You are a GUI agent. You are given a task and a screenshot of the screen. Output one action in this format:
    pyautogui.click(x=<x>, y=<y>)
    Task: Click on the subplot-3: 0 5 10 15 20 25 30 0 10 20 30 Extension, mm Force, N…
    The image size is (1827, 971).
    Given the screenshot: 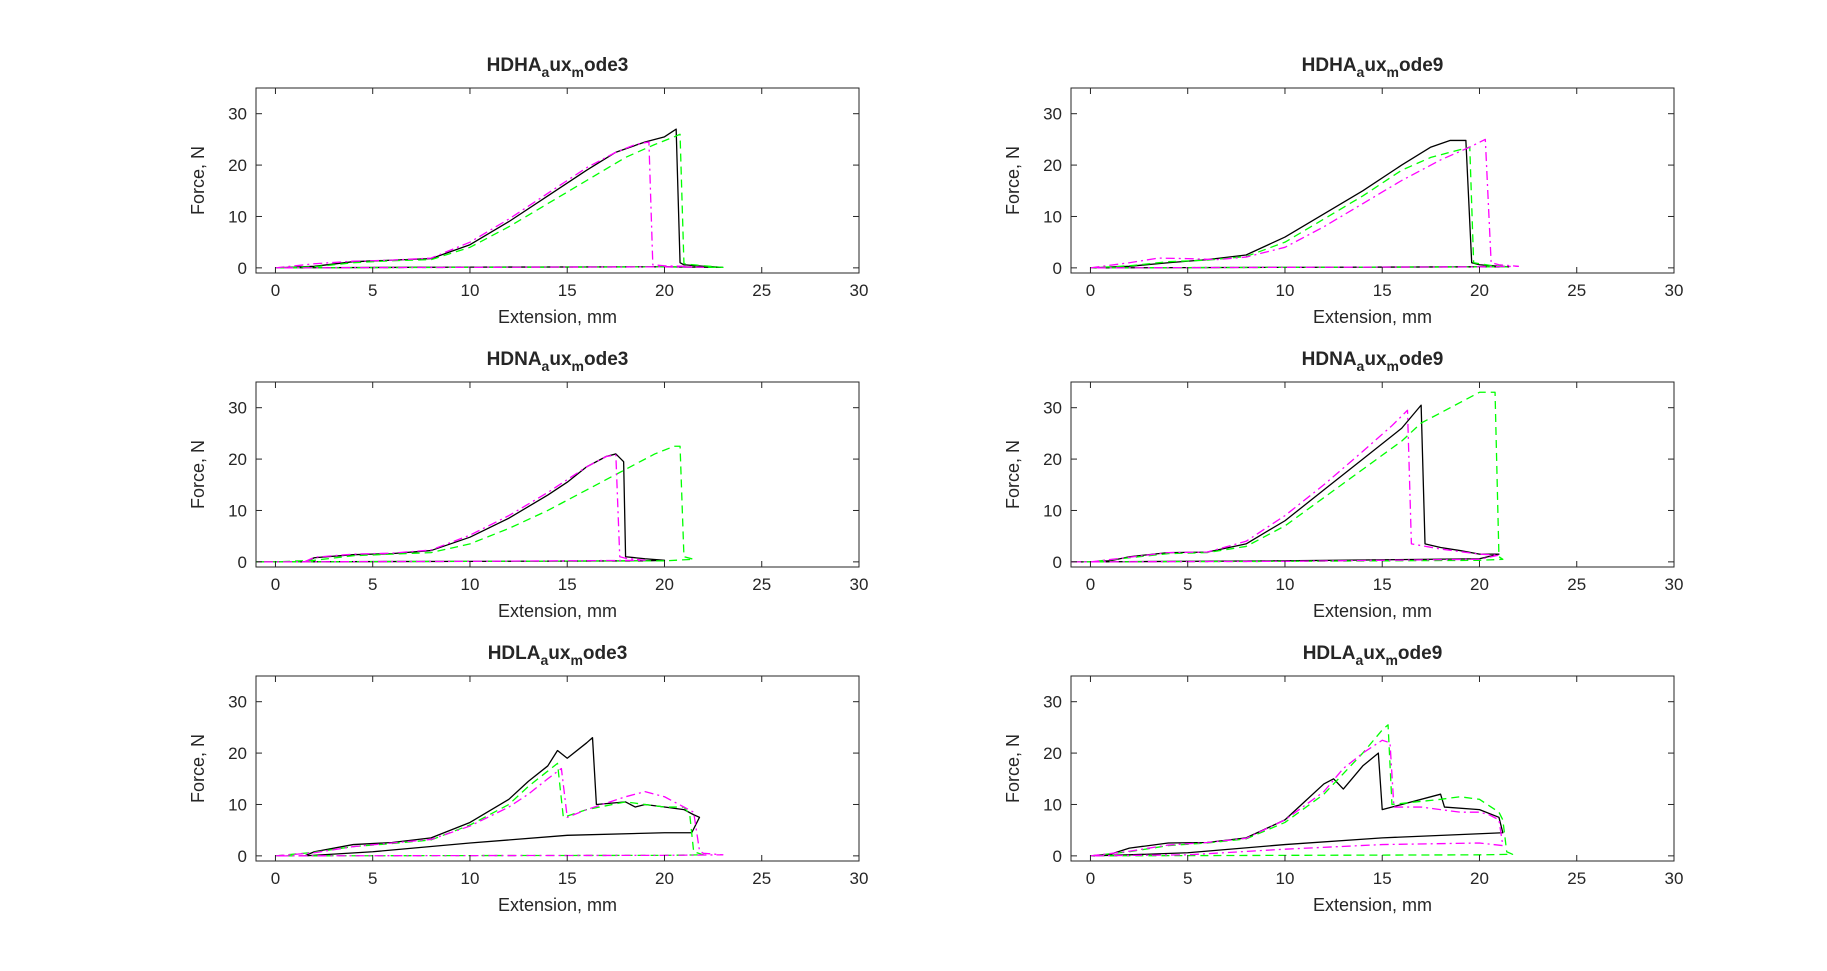 What is the action you would take?
    pyautogui.click(x=528, y=485)
    